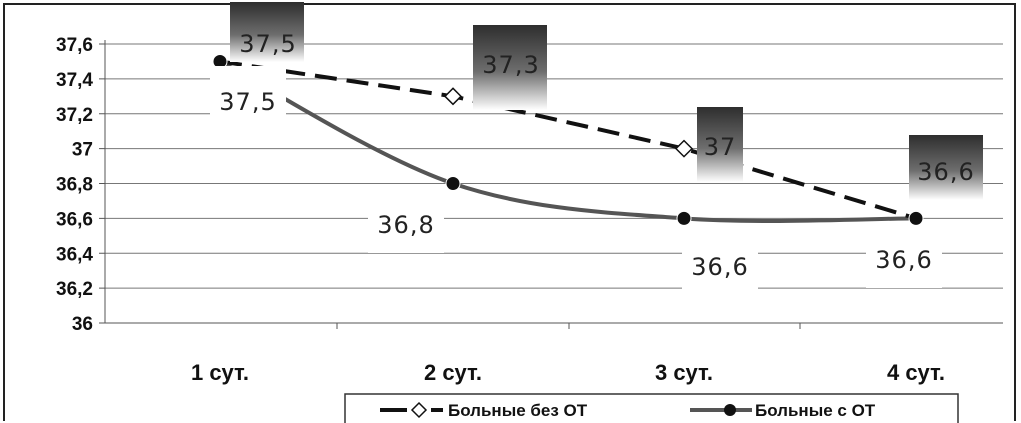  I want to click on x-tick-label: 4 сут., so click(916, 372).